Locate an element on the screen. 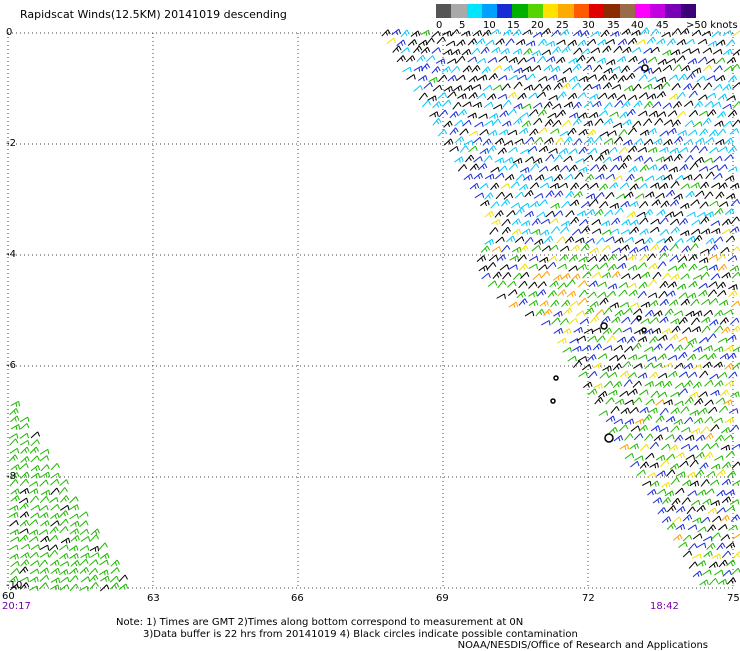 The image size is (740, 651). island-outline is located at coordinates (609, 438).